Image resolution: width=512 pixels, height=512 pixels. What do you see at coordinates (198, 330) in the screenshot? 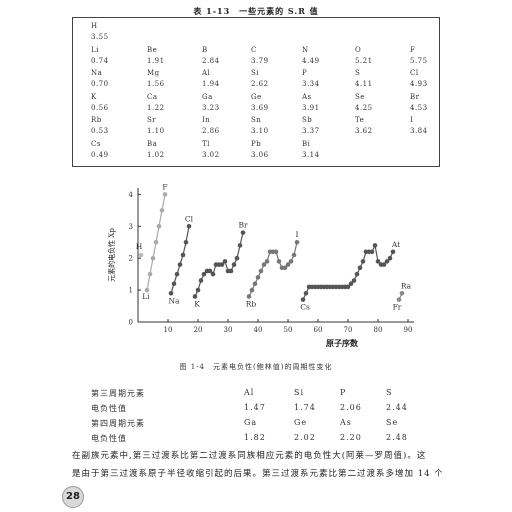
I see `x-tick-label: 20` at bounding box center [198, 330].